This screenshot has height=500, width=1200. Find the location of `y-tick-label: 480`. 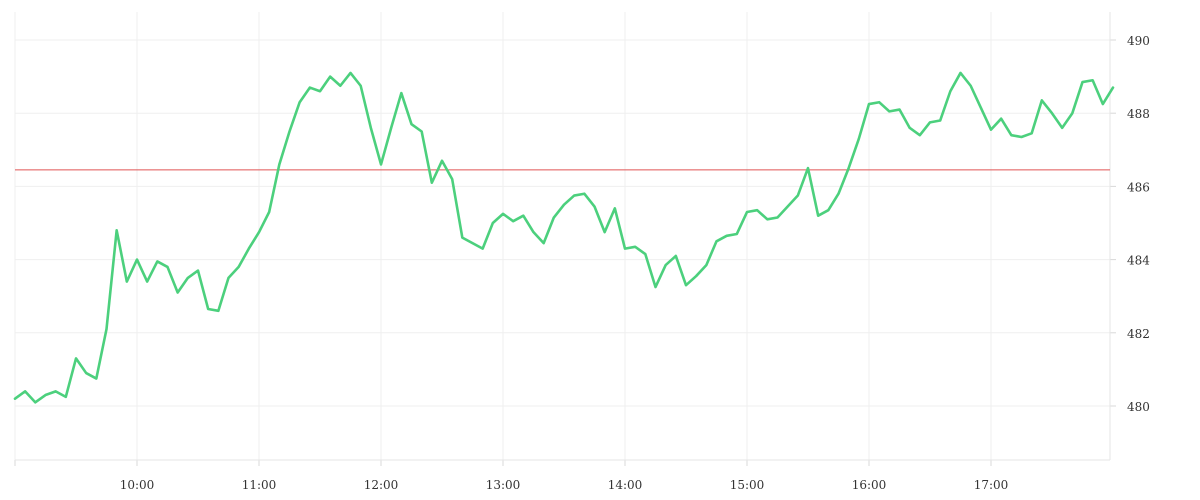

y-tick-label: 480 is located at coordinates (1138, 407).